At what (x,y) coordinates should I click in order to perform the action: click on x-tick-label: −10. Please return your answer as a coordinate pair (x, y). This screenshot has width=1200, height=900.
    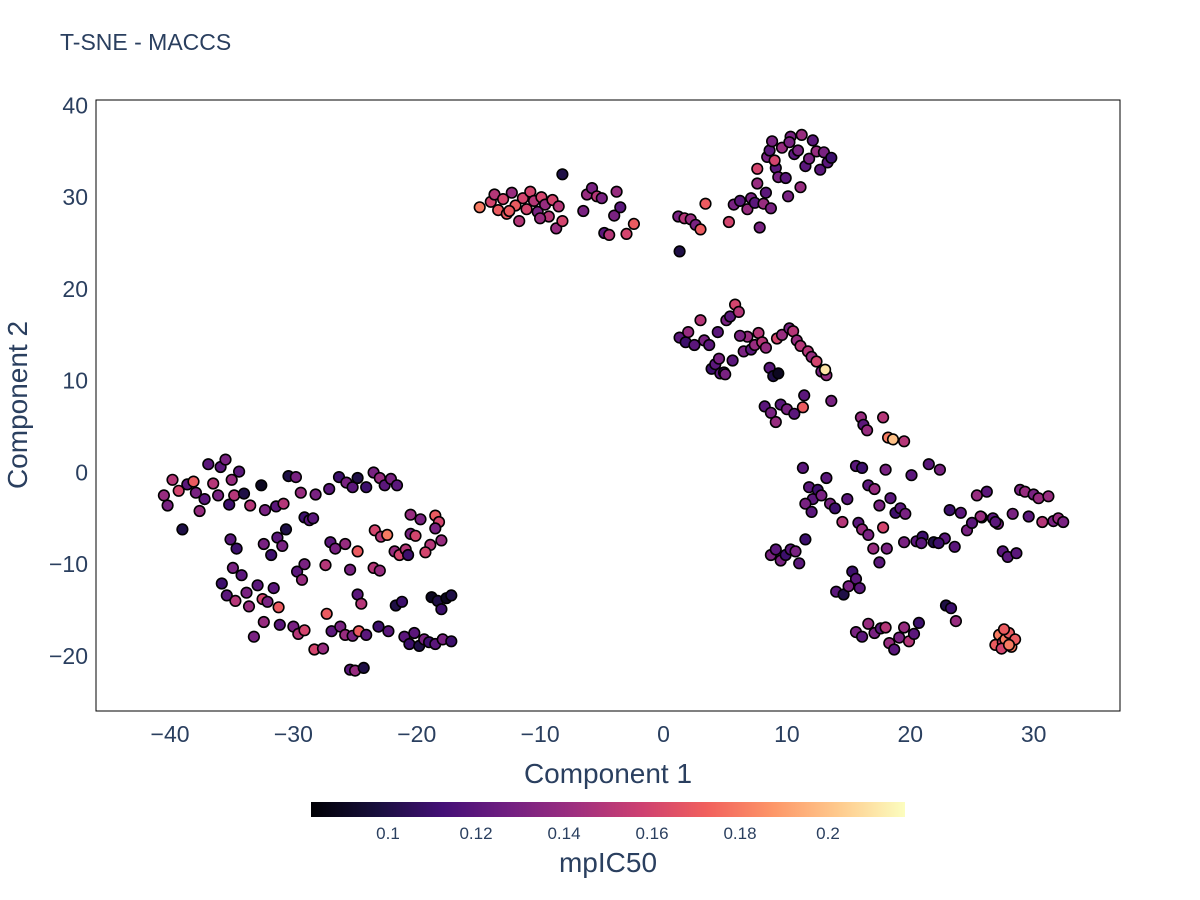
    Looking at the image, I should click on (540, 734).